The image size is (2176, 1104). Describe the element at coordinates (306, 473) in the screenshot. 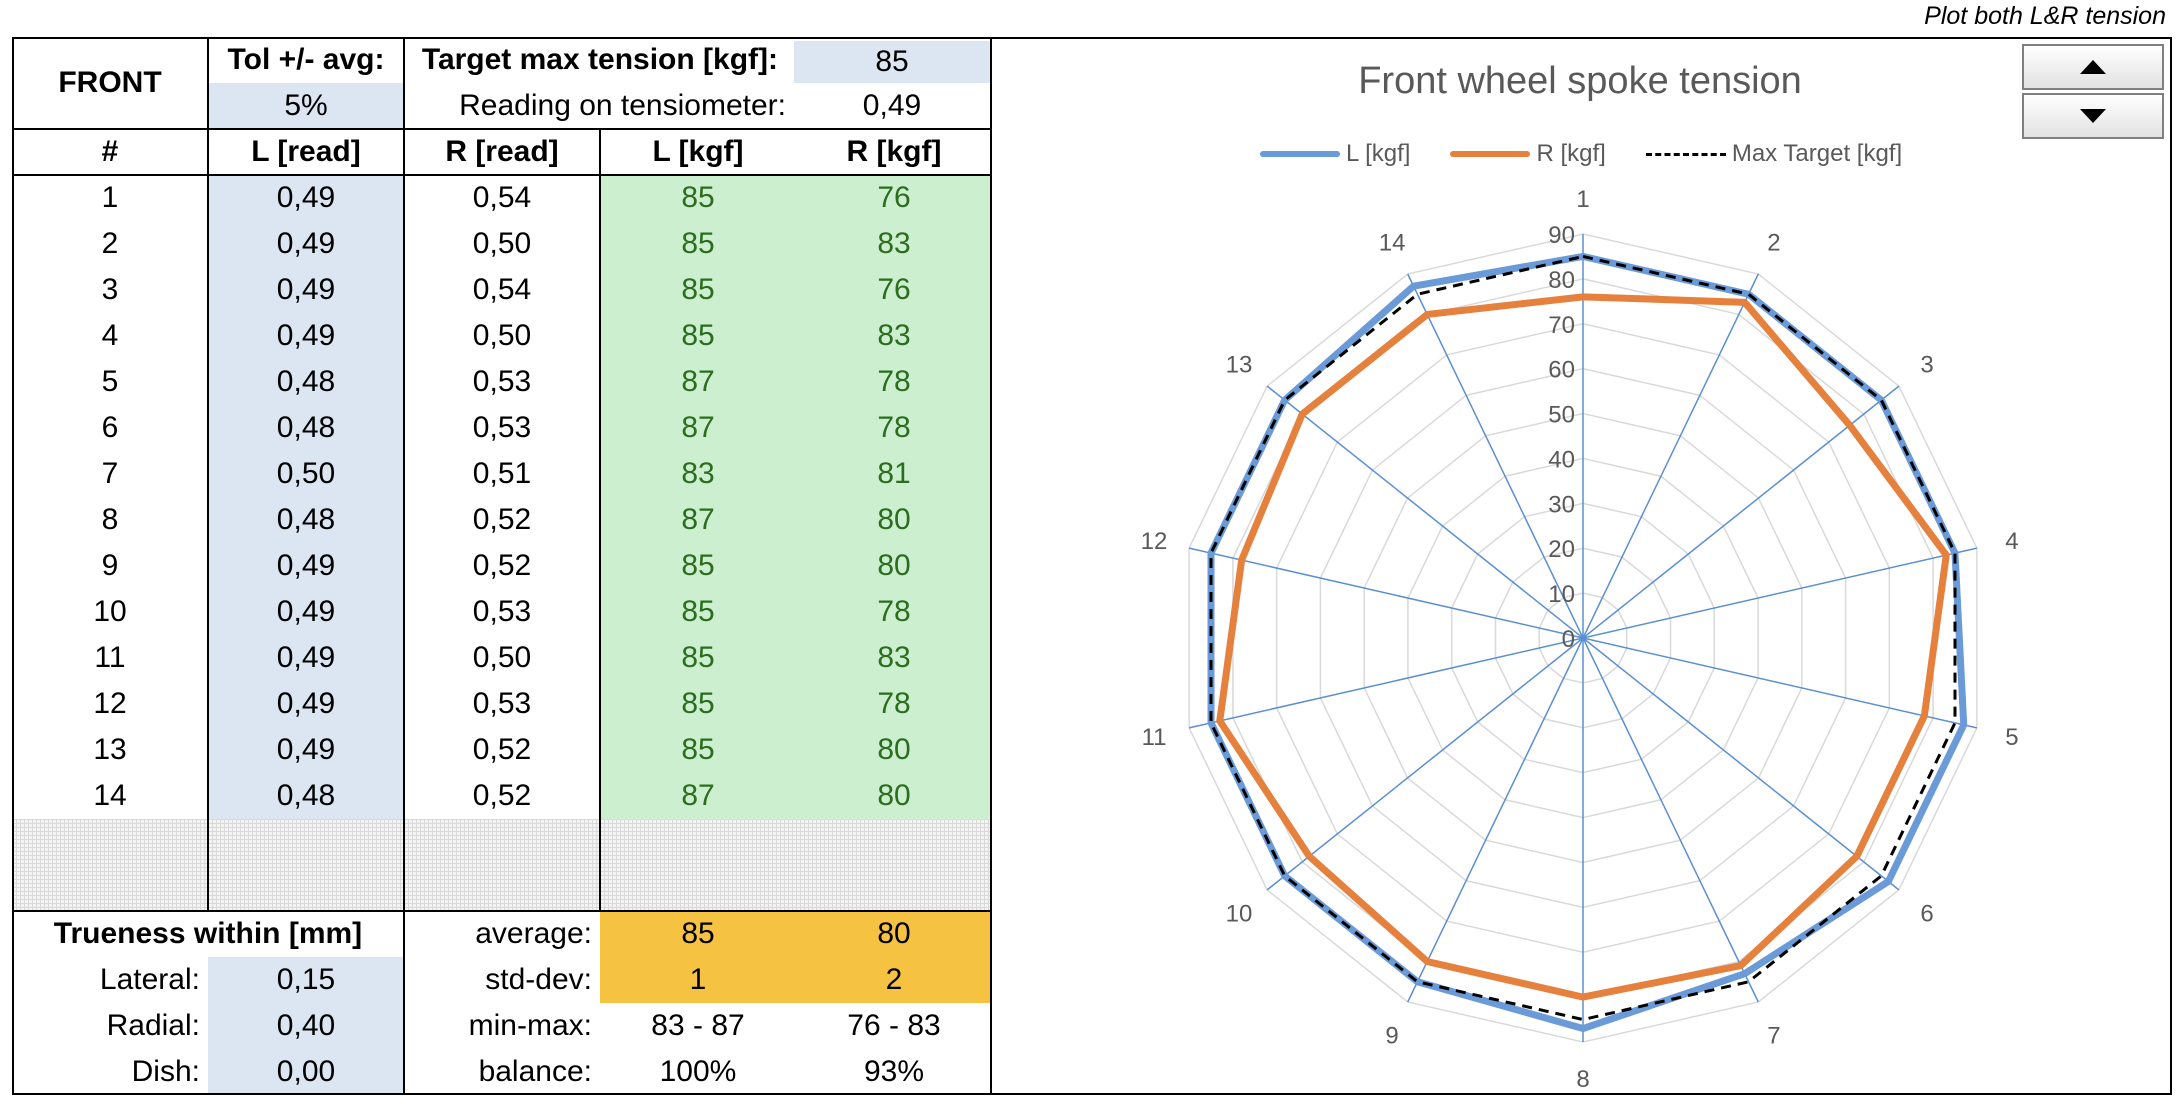

I see `l-read-value: 0,50` at that location.